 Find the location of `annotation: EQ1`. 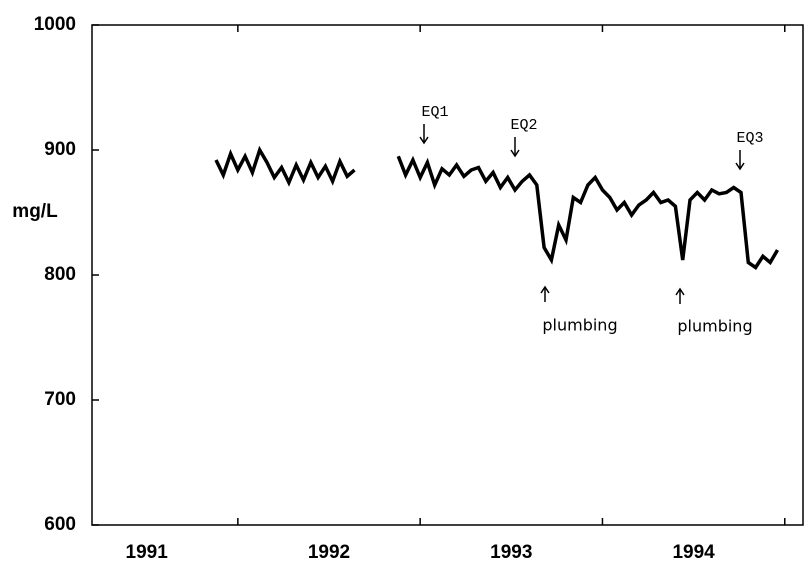

annotation: EQ1 is located at coordinates (434, 112).